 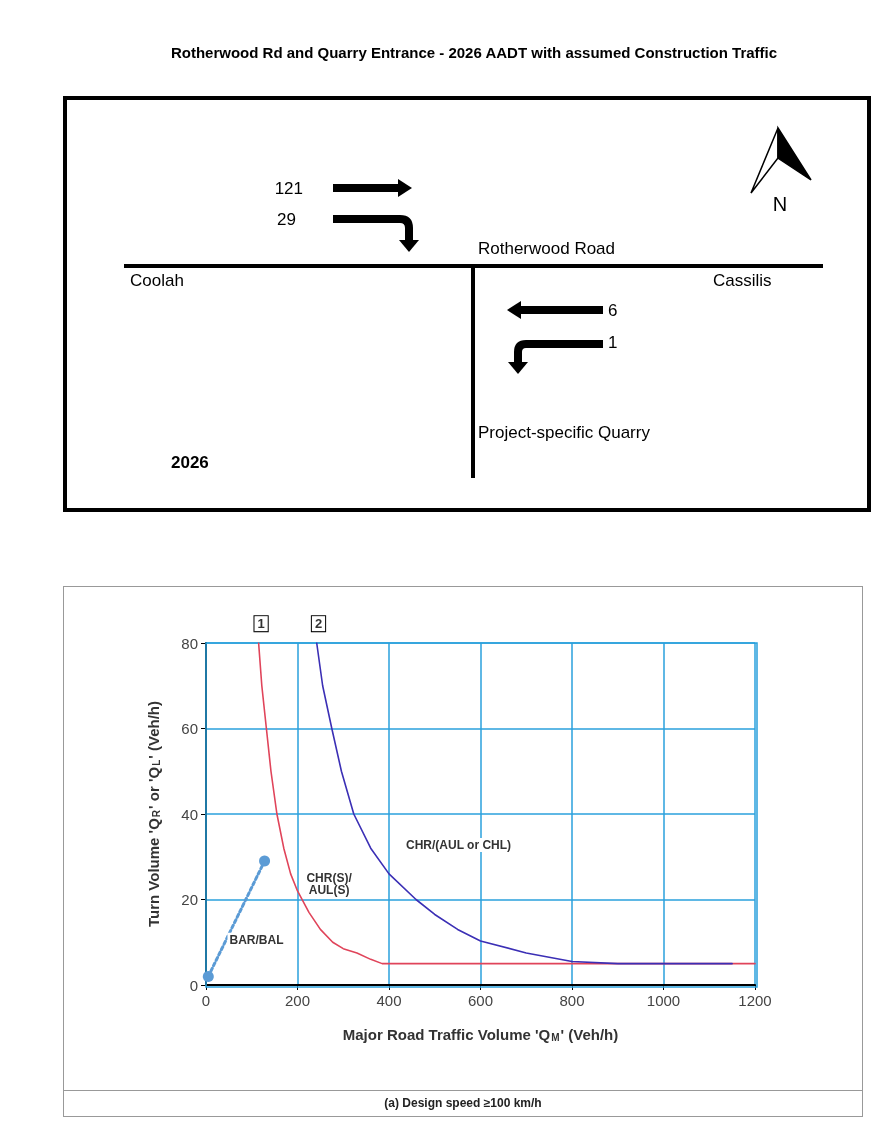 I want to click on x-axis-title: Major Road Traffic Volume 'QM' (Veh/h), so click(x=480, y=1034).